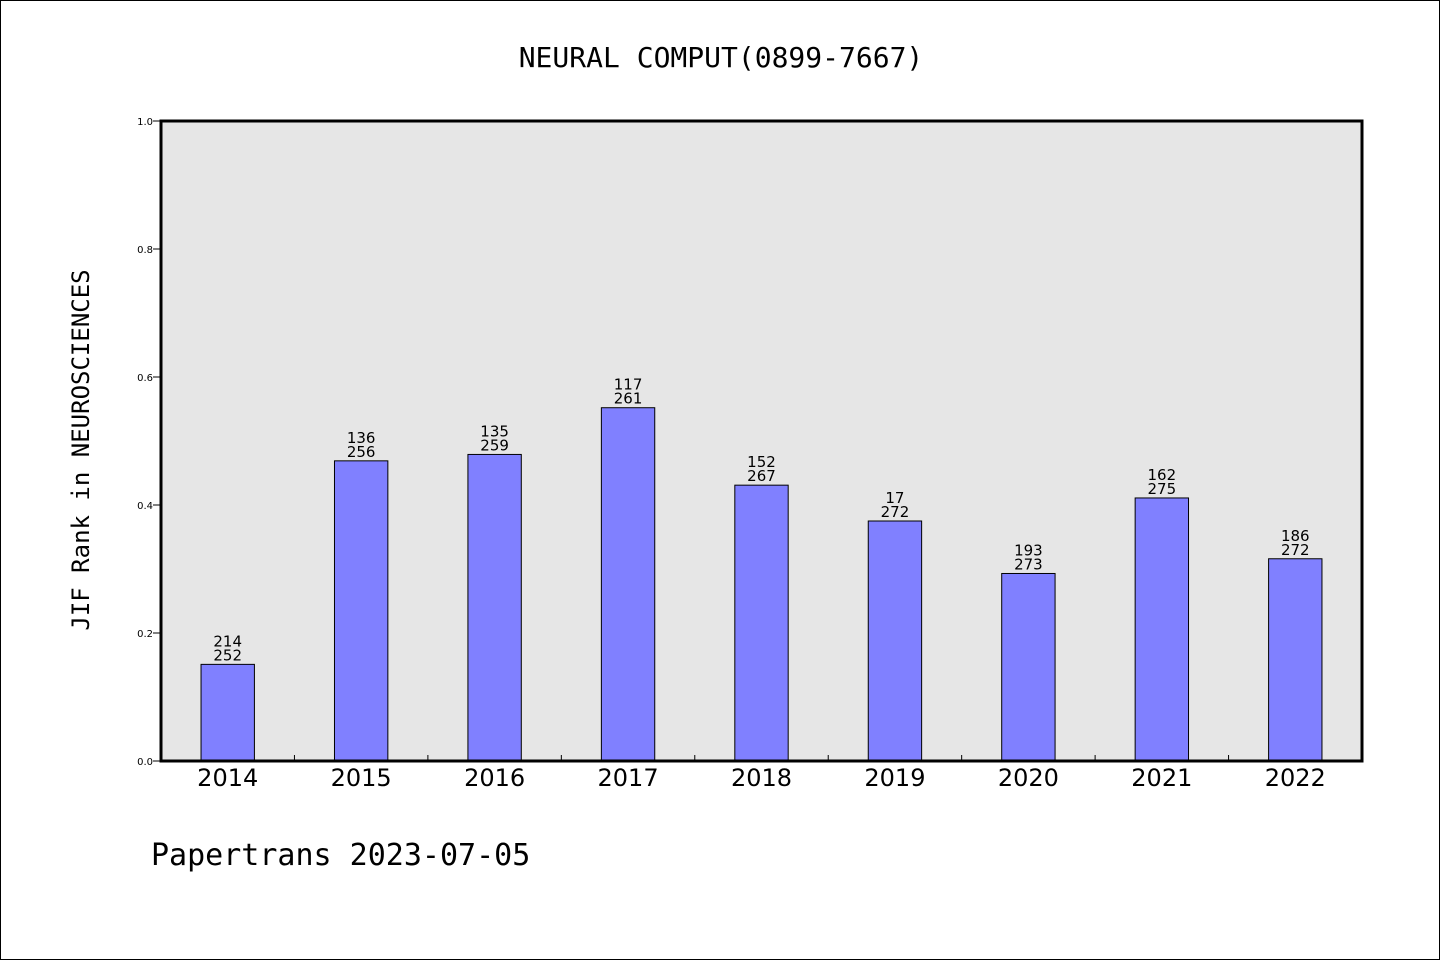 Image resolution: width=1440 pixels, height=961 pixels. What do you see at coordinates (227, 641) in the screenshot?
I see `bar-rank-label: 214` at bounding box center [227, 641].